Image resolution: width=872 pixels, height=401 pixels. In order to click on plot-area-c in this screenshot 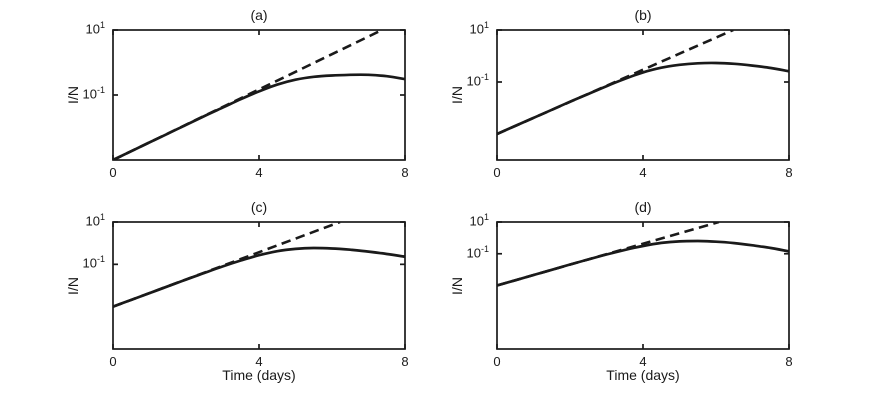, I will do `click(259, 285)`.